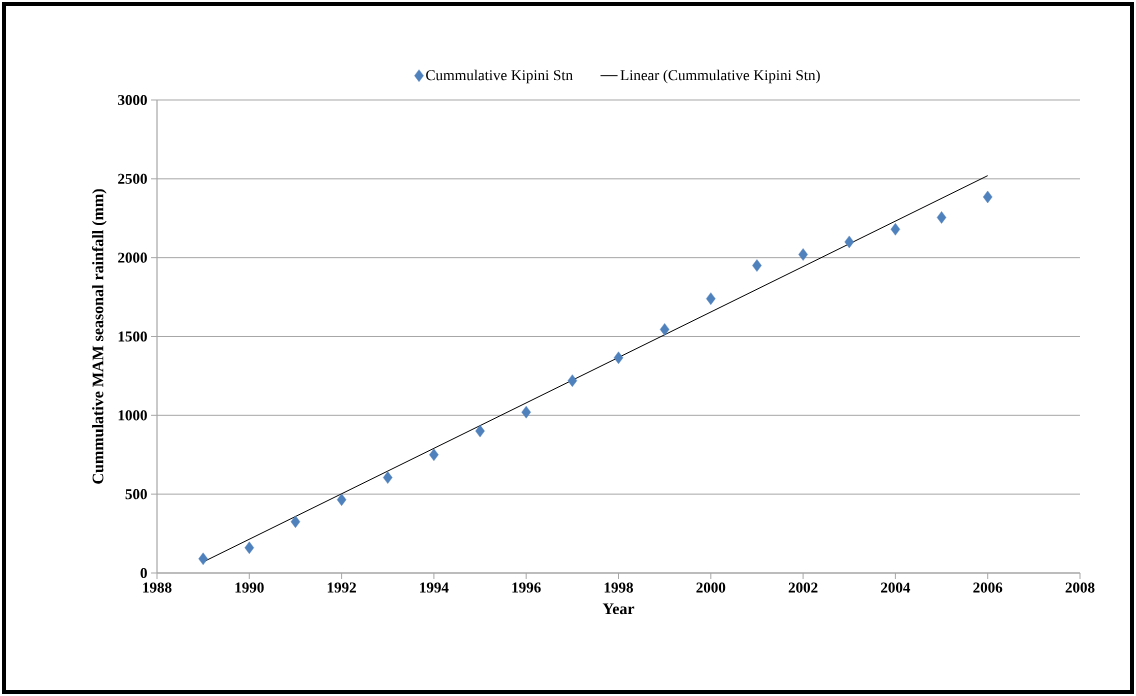  Describe the element at coordinates (803, 587) in the screenshot. I see `x-tick-label: 2002` at that location.